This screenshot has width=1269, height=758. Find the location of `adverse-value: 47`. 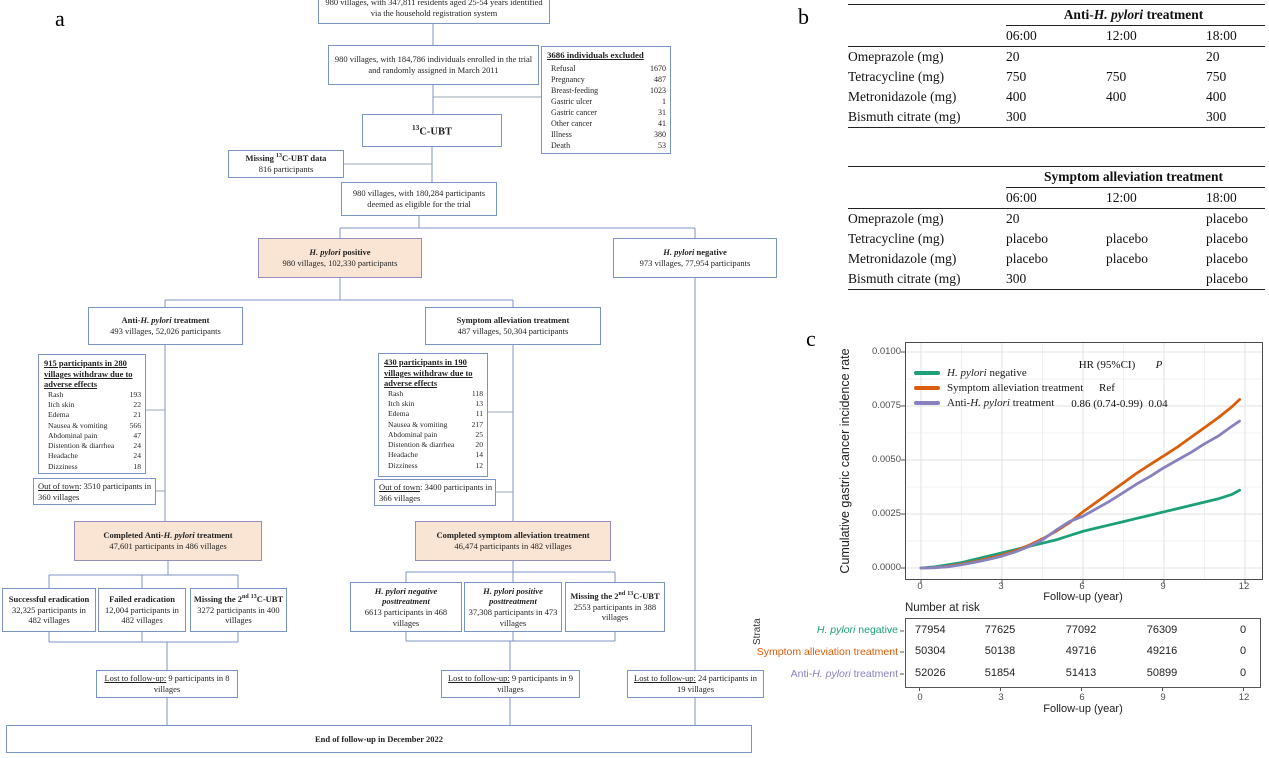

adverse-value: 47 is located at coordinates (137, 435).